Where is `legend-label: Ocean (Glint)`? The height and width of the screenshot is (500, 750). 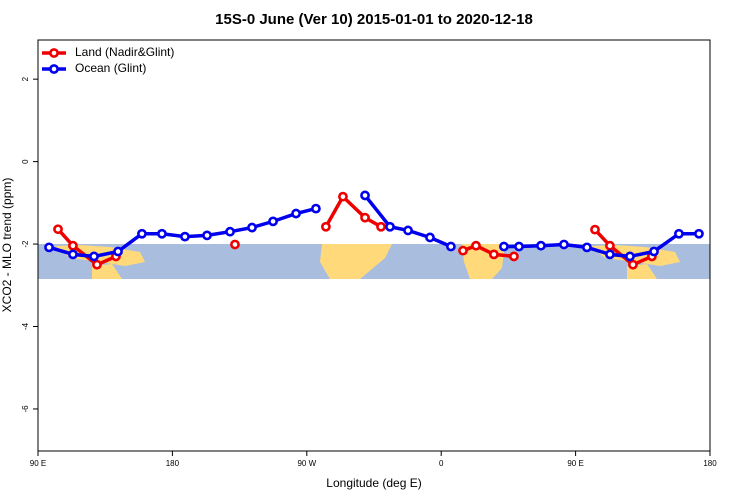 legend-label: Ocean (Glint) is located at coordinates (110, 68).